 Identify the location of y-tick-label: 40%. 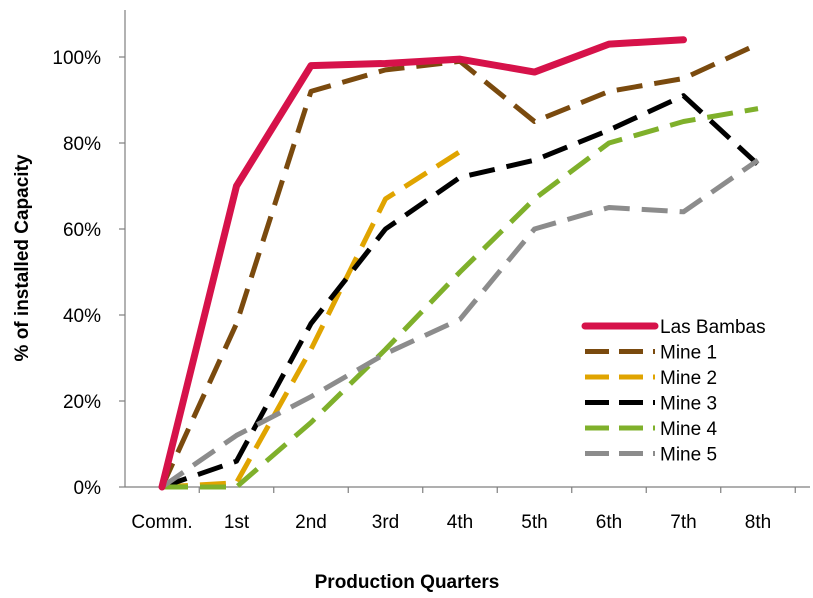
(82, 316).